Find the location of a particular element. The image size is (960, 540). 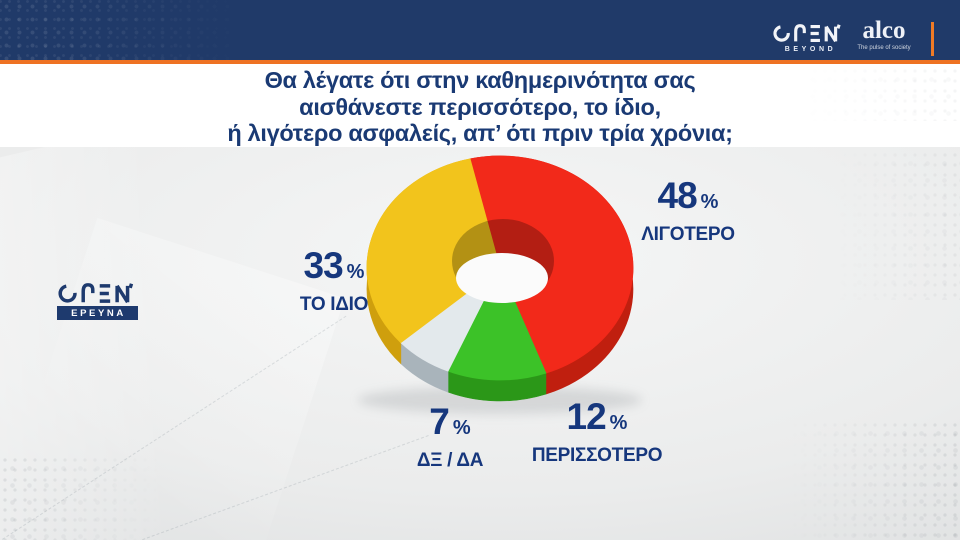

callout-dxda: 7% ΔΞ / ΔΑ is located at coordinates (450, 436).